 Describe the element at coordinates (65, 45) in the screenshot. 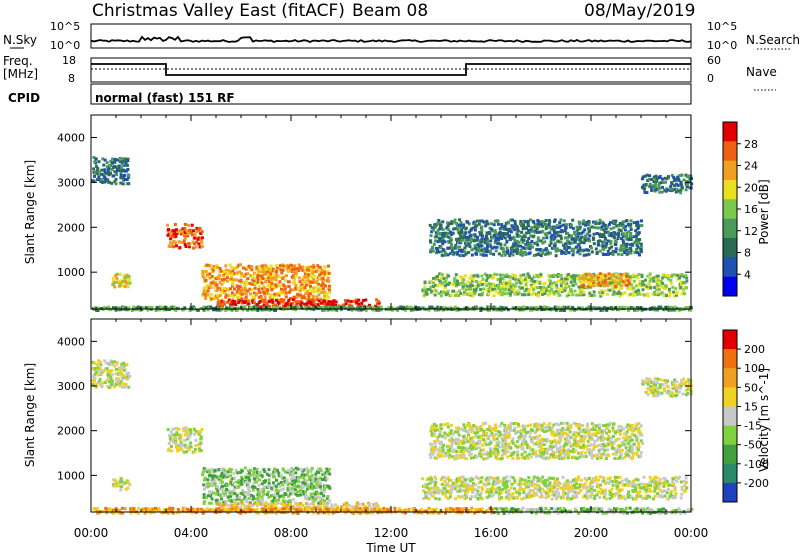

I see `nsky-tick-bottom: 10^0` at that location.